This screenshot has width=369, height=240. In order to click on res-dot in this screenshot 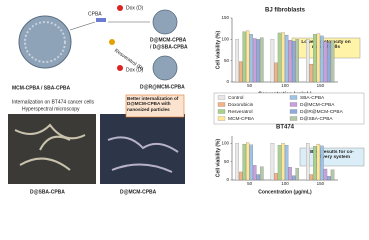, I will do `click(112, 42)`.